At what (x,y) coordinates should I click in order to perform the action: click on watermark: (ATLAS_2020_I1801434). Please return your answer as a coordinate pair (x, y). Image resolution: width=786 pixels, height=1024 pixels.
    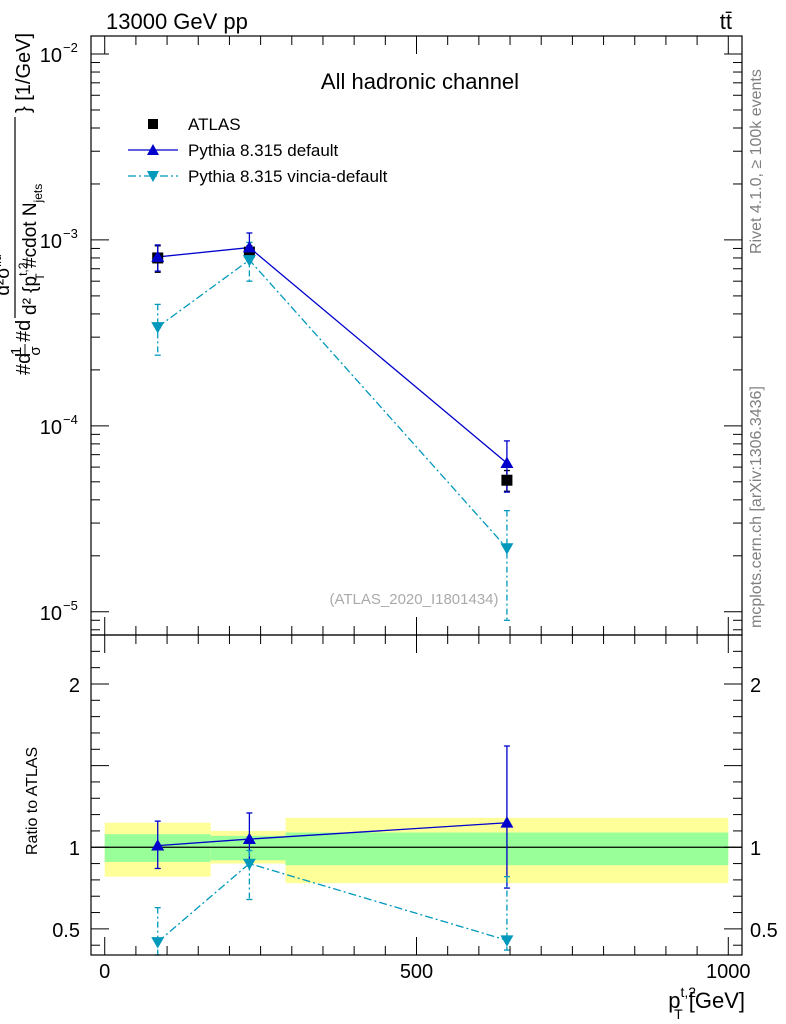
    Looking at the image, I should click on (413, 599).